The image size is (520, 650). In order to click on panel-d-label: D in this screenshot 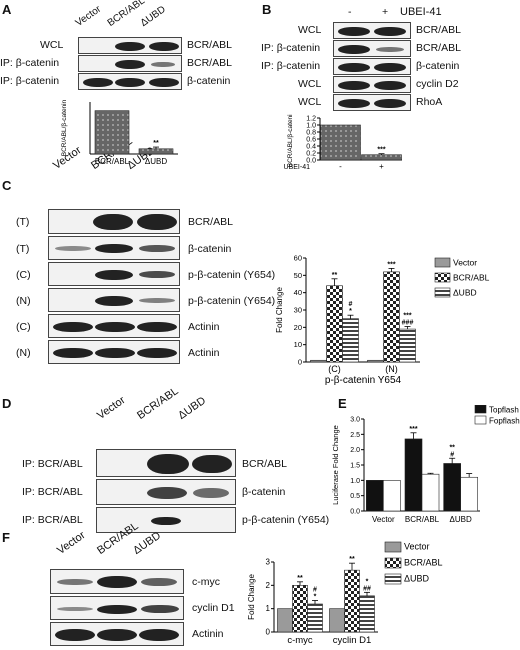, I will do `click(7, 403)`.